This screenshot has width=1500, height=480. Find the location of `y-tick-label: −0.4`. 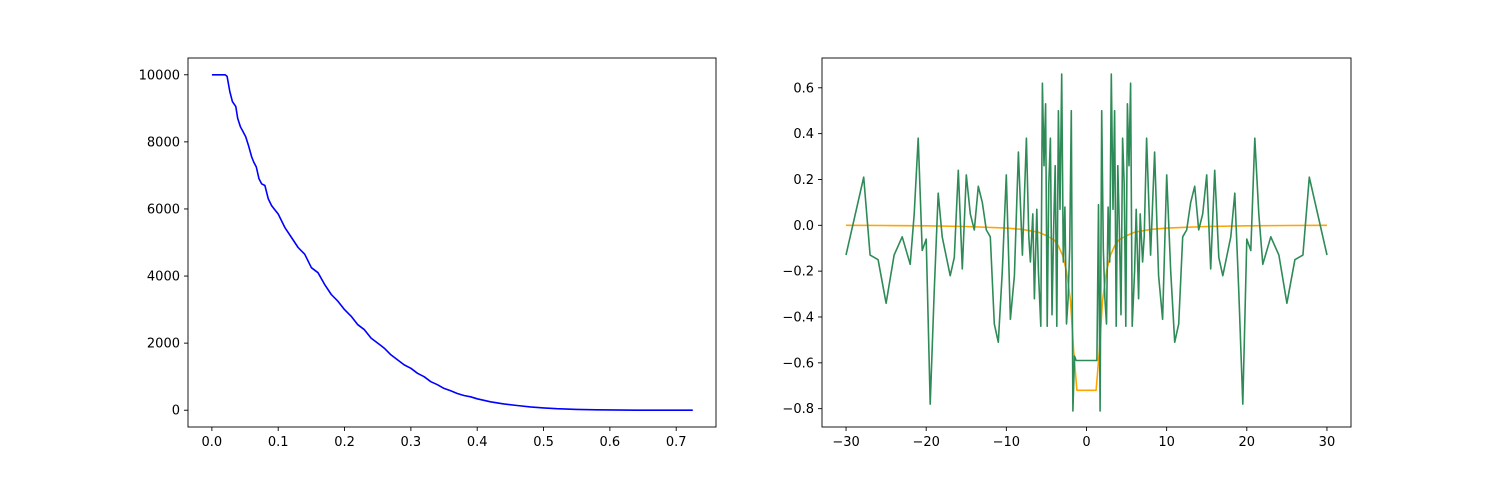

y-tick-label: −0.4 is located at coordinates (798, 317).